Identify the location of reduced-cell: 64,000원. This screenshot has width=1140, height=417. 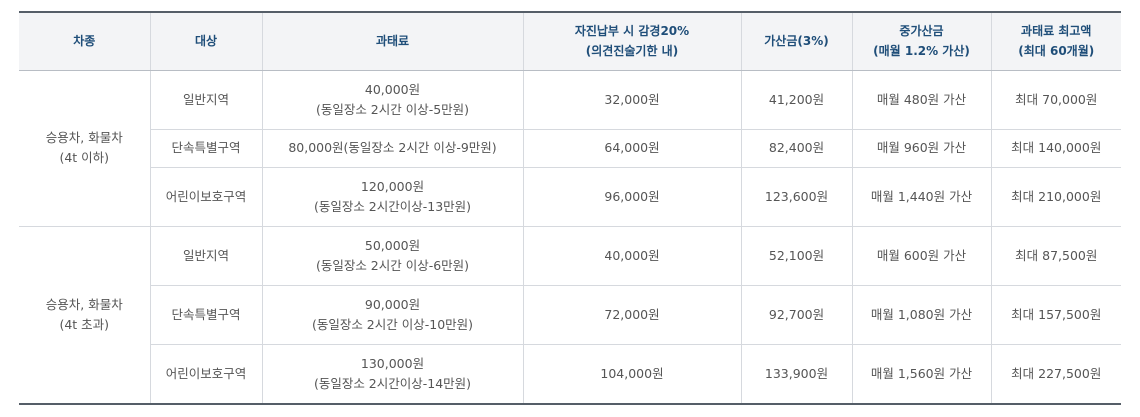
(631, 148).